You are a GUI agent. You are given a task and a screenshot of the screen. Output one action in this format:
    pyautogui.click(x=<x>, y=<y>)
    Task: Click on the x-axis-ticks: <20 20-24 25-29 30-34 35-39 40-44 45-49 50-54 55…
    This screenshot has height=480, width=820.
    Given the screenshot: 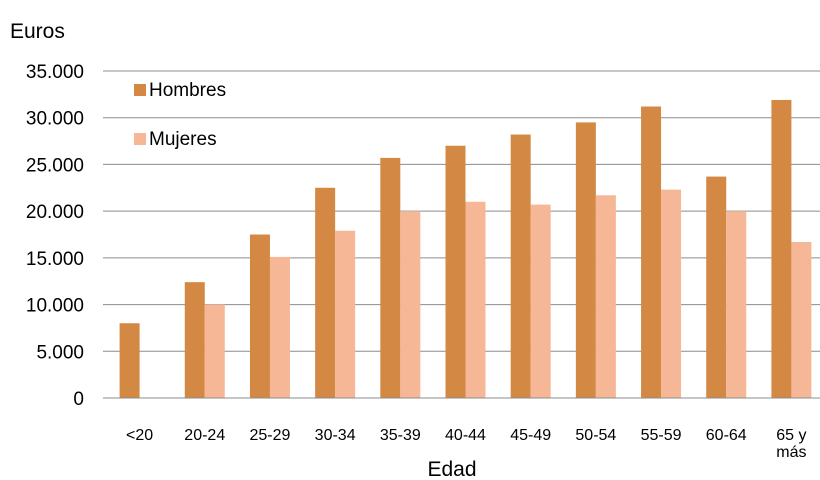 What is the action you would take?
    pyautogui.click(x=466, y=444)
    